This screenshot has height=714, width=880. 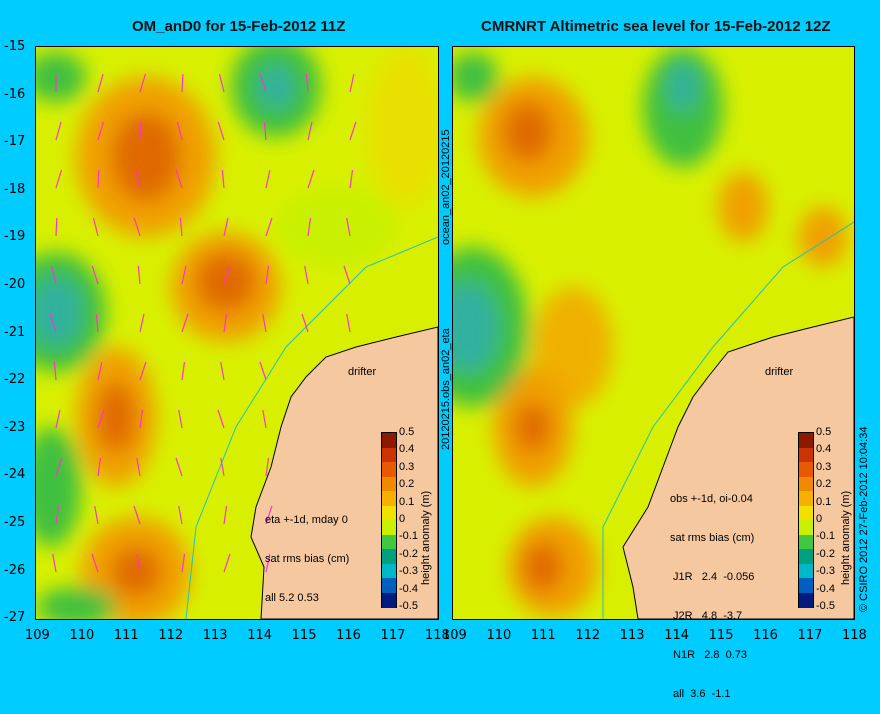 I want to click on left-panel-title: OM_anD0 for 15-Feb-2012 11Z, so click(x=239, y=26).